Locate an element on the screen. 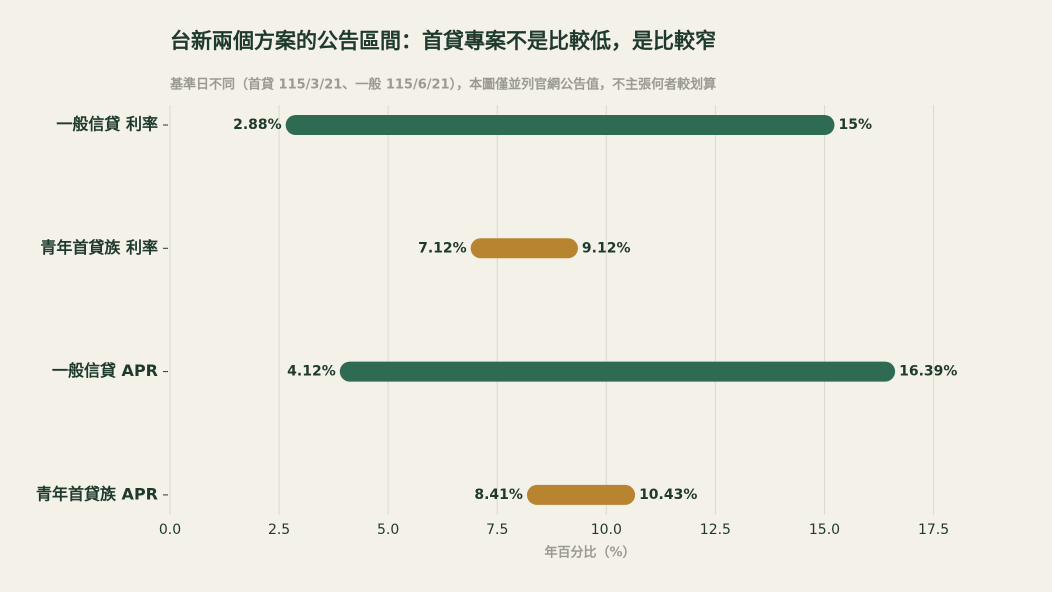  x-tick-label: 2.5 is located at coordinates (279, 530).